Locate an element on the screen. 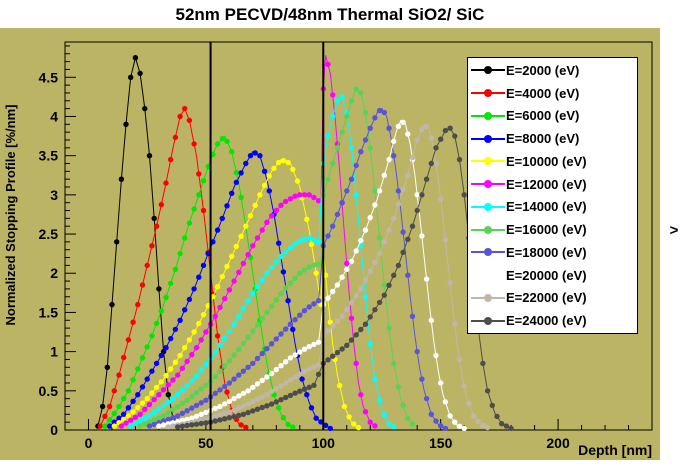 This screenshot has width=698, height=476. legend-item: E=22000 (eV) is located at coordinates (553, 297).